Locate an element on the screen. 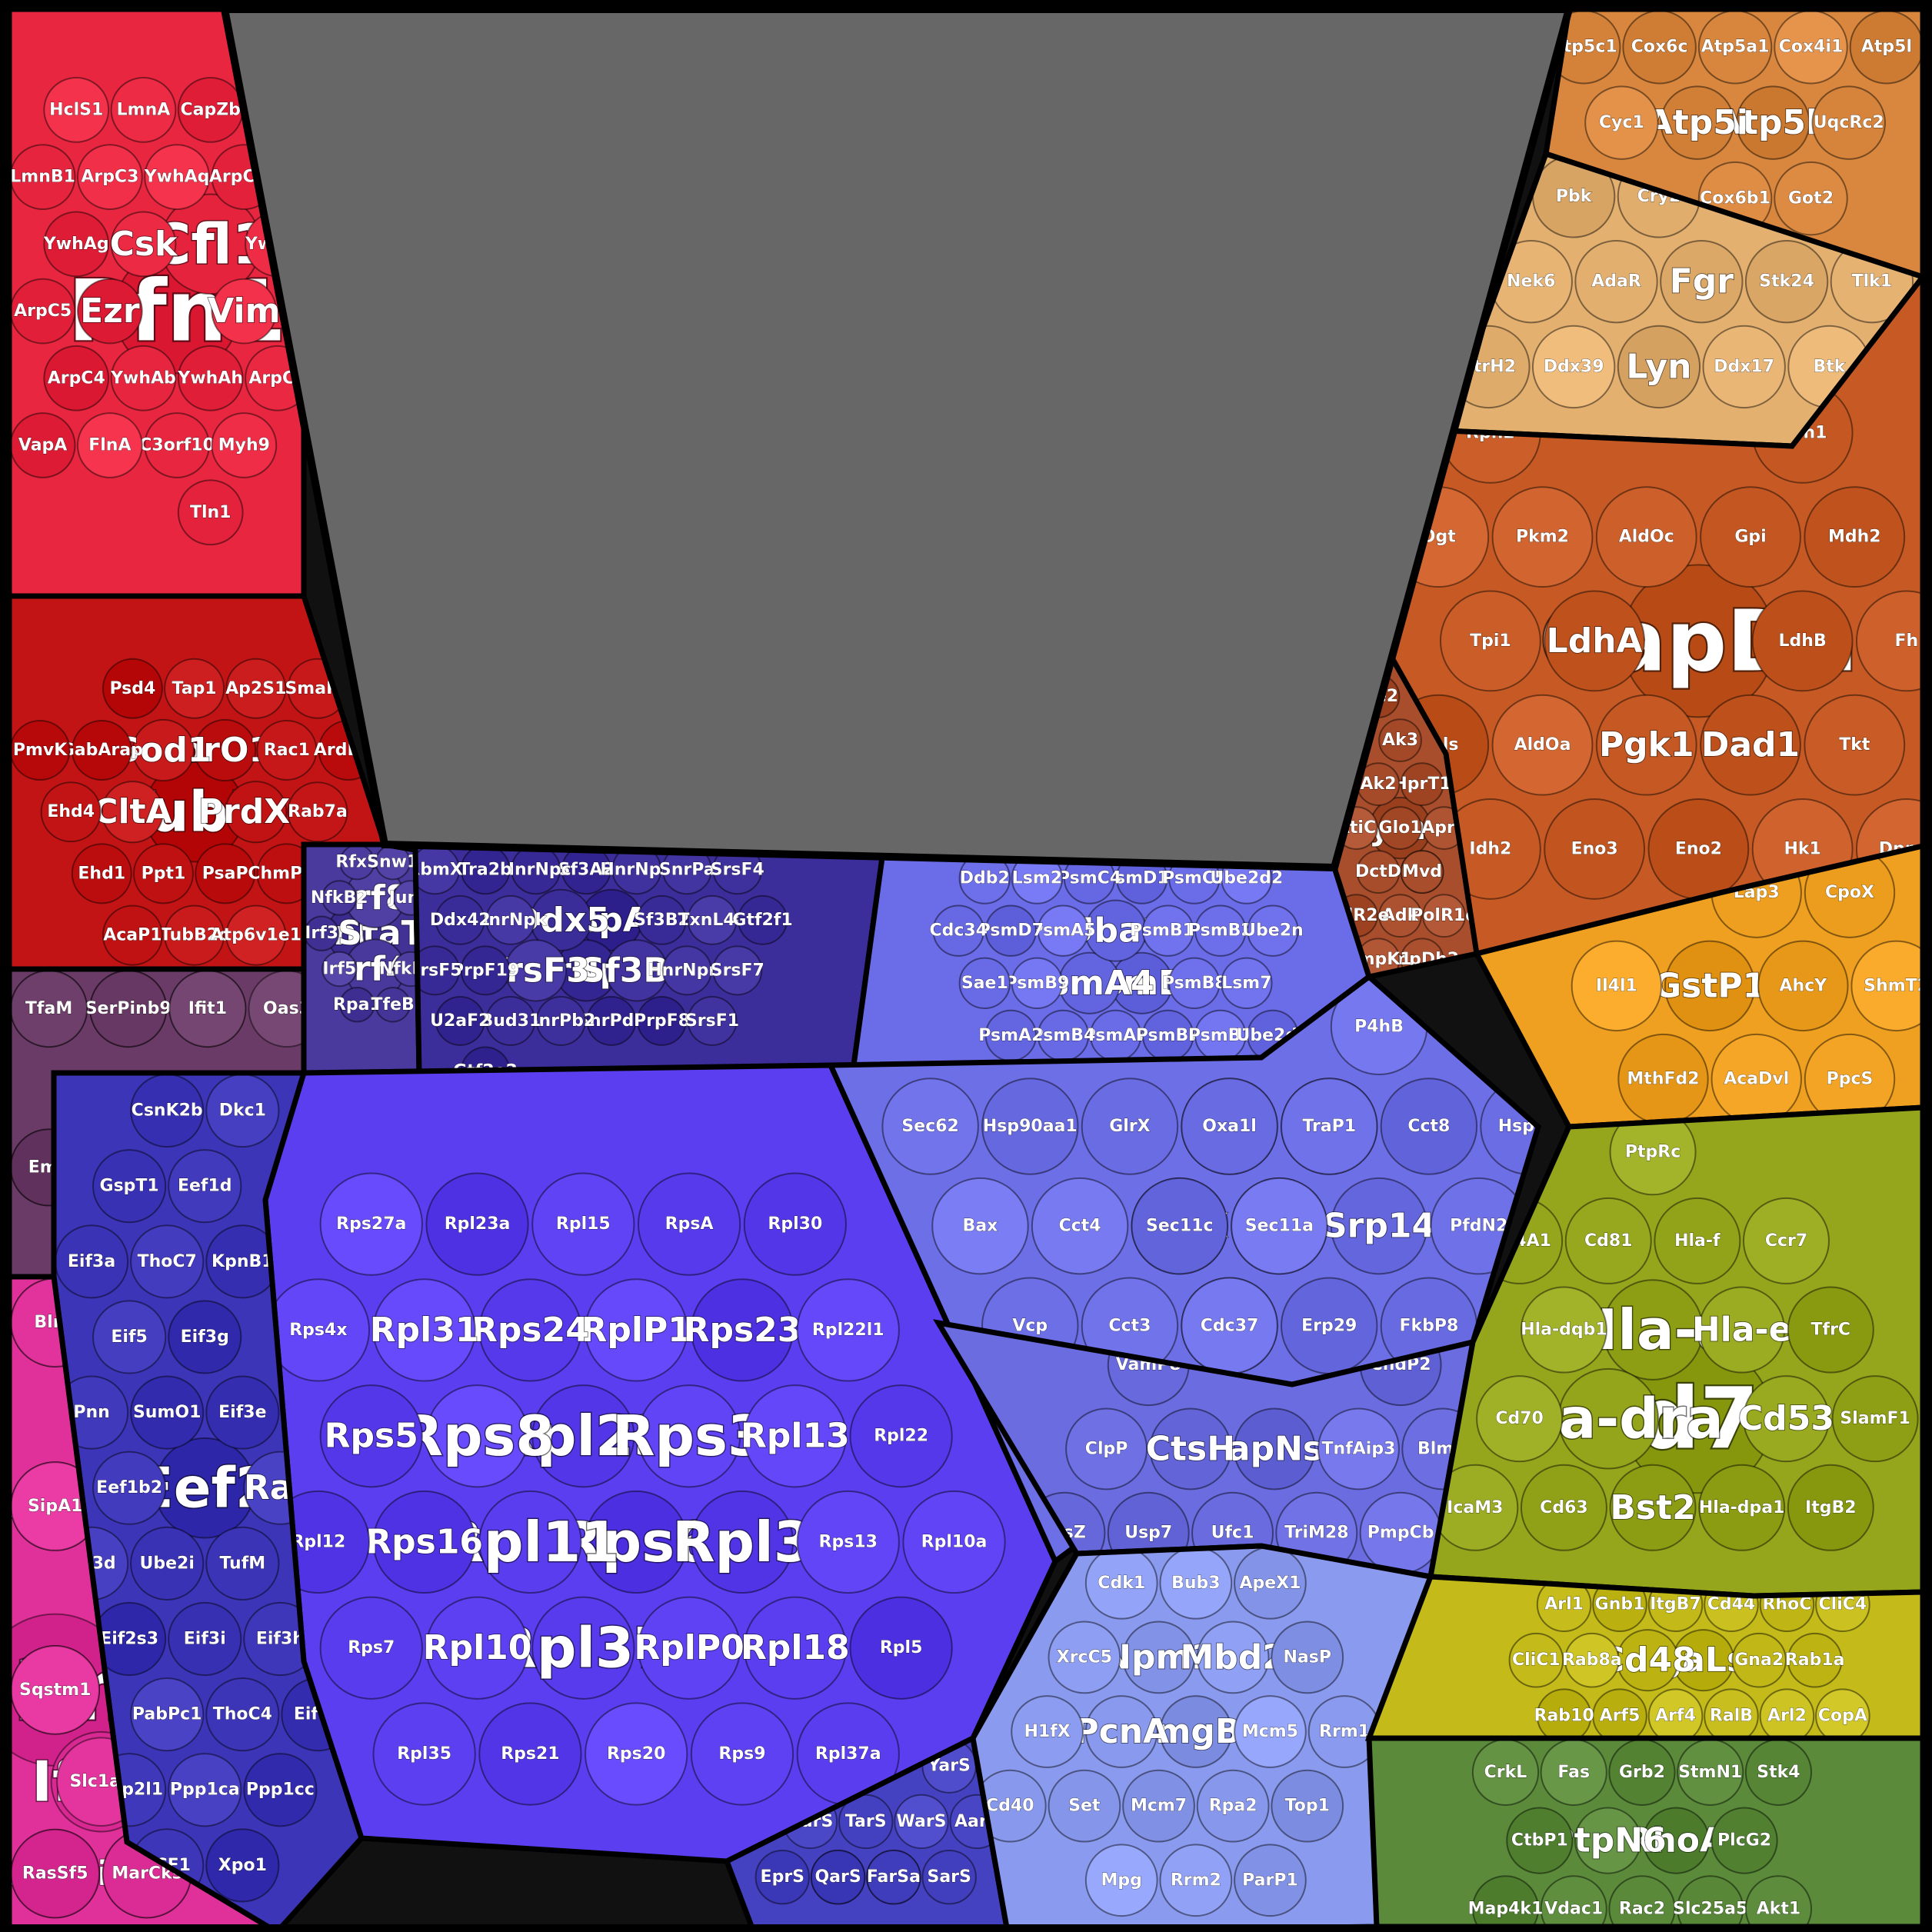 Image resolution: width=1932 pixels, height=1932 pixels. cell-rpl11 is located at coordinates (530, 1542).